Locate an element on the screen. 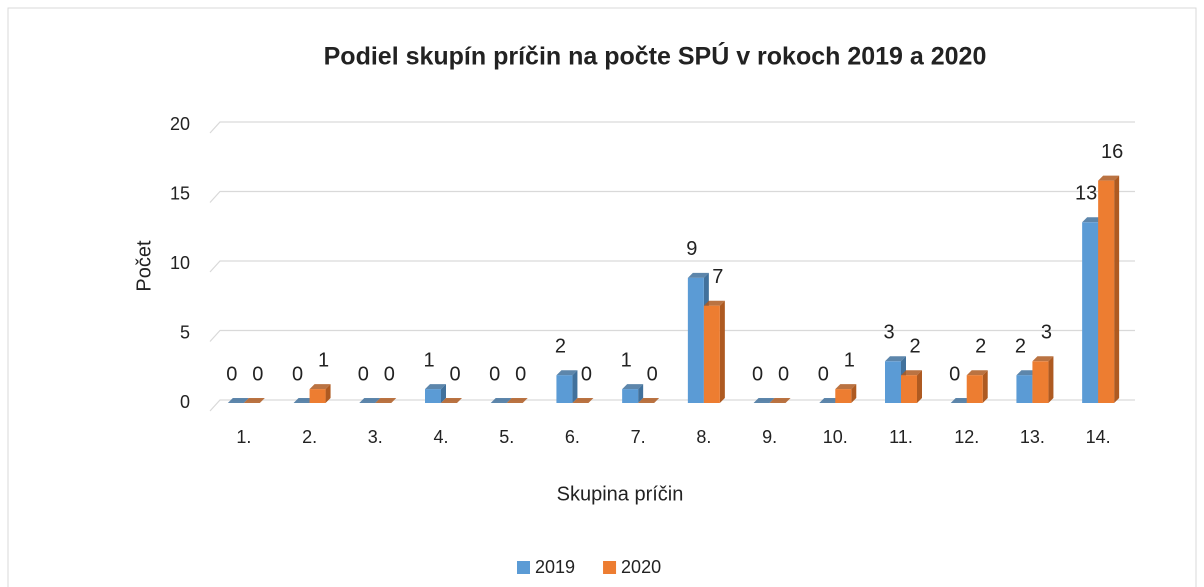 The width and height of the screenshot is (1204, 587). x-tick-label: 5. is located at coordinates (506, 437).